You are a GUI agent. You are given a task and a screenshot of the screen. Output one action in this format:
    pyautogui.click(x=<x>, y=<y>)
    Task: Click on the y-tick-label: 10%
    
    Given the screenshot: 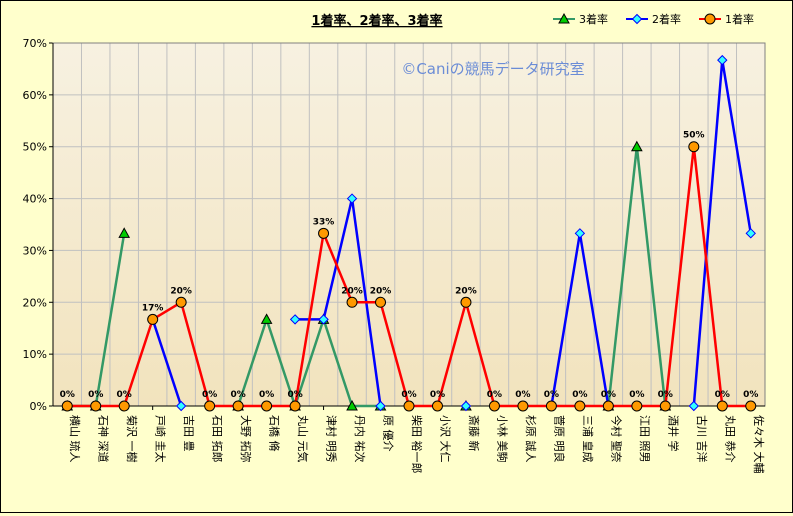 What is the action you would take?
    pyautogui.click(x=35, y=354)
    